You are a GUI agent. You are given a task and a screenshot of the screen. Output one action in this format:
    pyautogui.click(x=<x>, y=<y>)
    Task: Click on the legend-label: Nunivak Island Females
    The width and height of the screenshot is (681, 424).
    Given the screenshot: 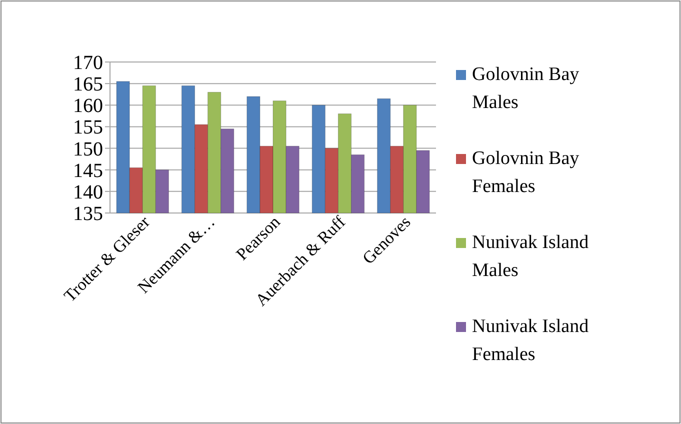 What is the action you would take?
    pyautogui.click(x=531, y=340)
    